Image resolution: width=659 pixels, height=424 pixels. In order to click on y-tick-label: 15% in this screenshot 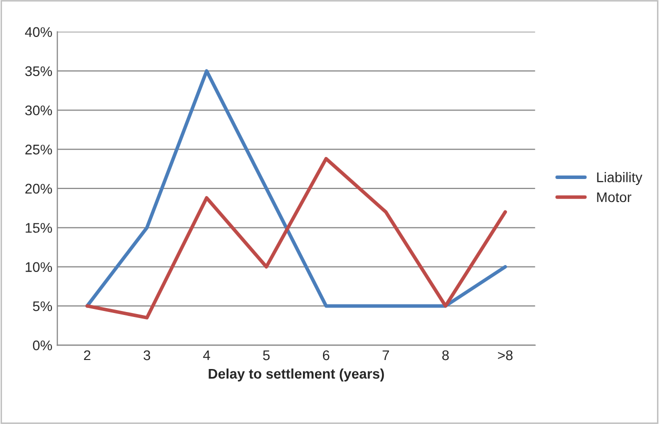, I will do `click(39, 228)`.